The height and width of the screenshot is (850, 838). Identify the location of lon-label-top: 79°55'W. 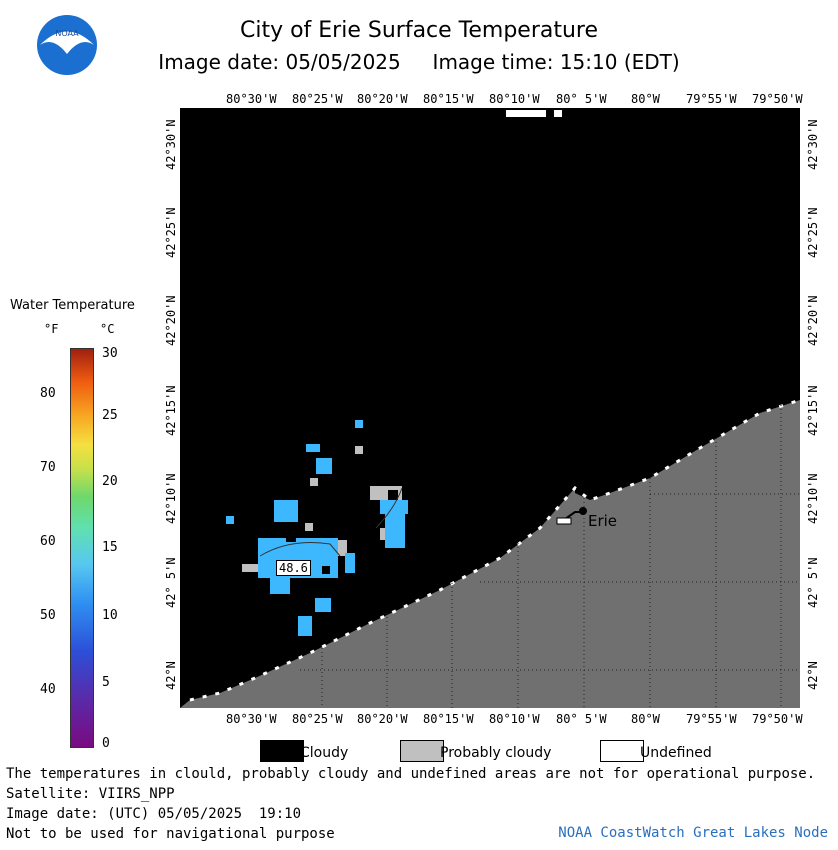
(711, 99).